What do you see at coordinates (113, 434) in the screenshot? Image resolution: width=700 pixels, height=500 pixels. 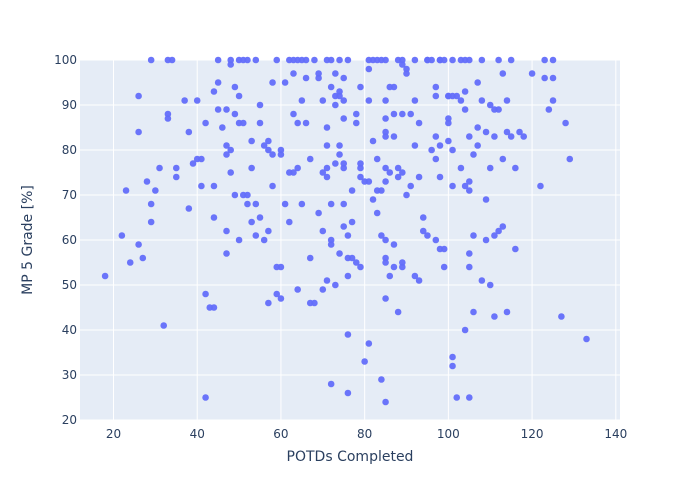 I see `x-tick-label: 20` at bounding box center [113, 434].